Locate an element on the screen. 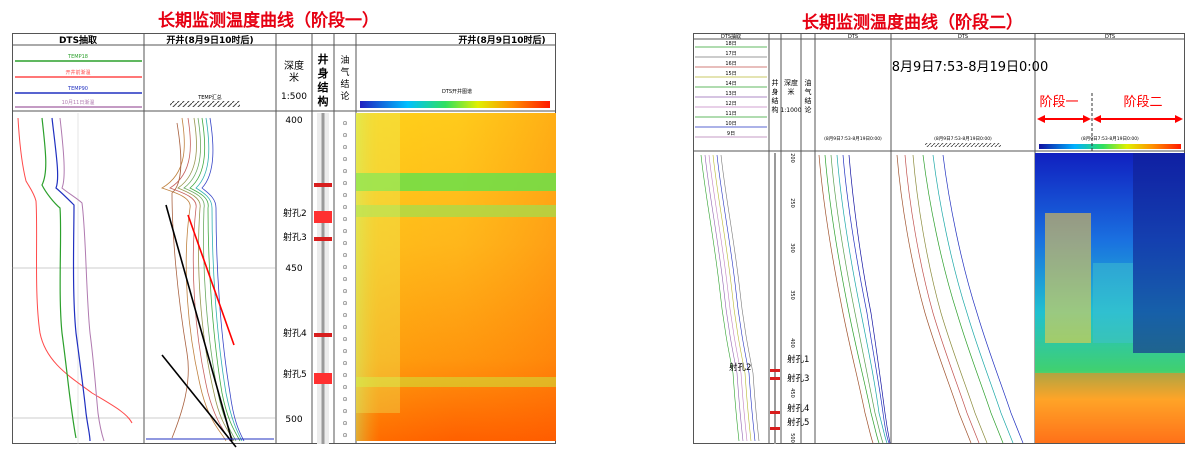 The height and width of the screenshot is (455, 1192). right-well-header: 井 身 结 构 is located at coordinates (775, 96).